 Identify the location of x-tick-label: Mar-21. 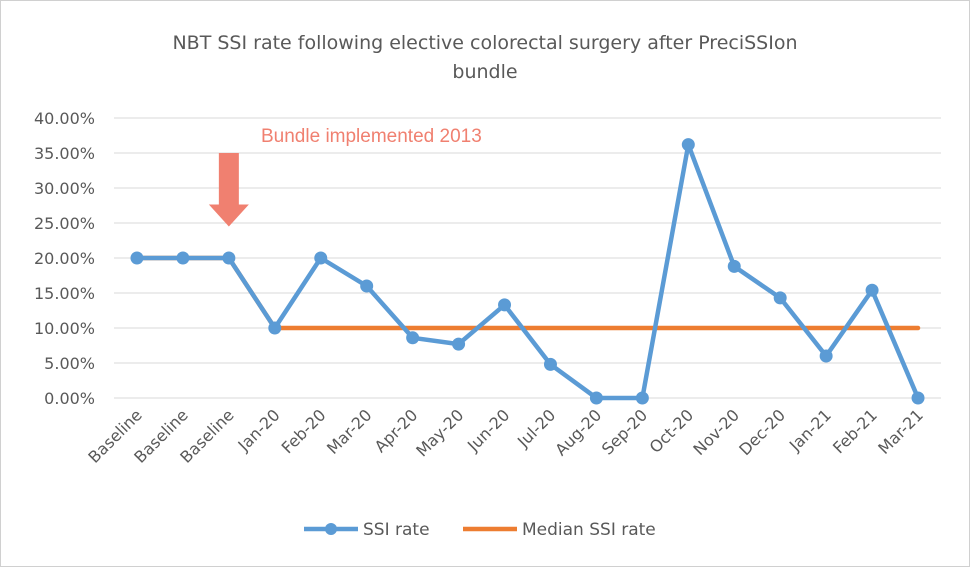
(900, 431).